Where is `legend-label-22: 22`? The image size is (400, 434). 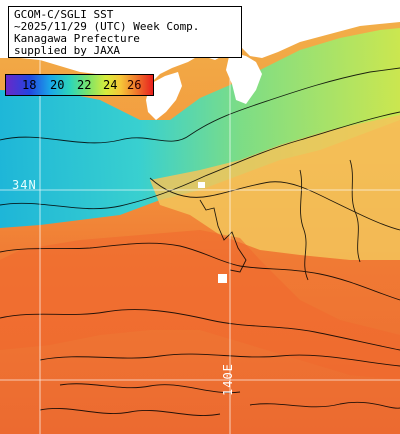 legend-label-22: 22 is located at coordinates (84, 85).